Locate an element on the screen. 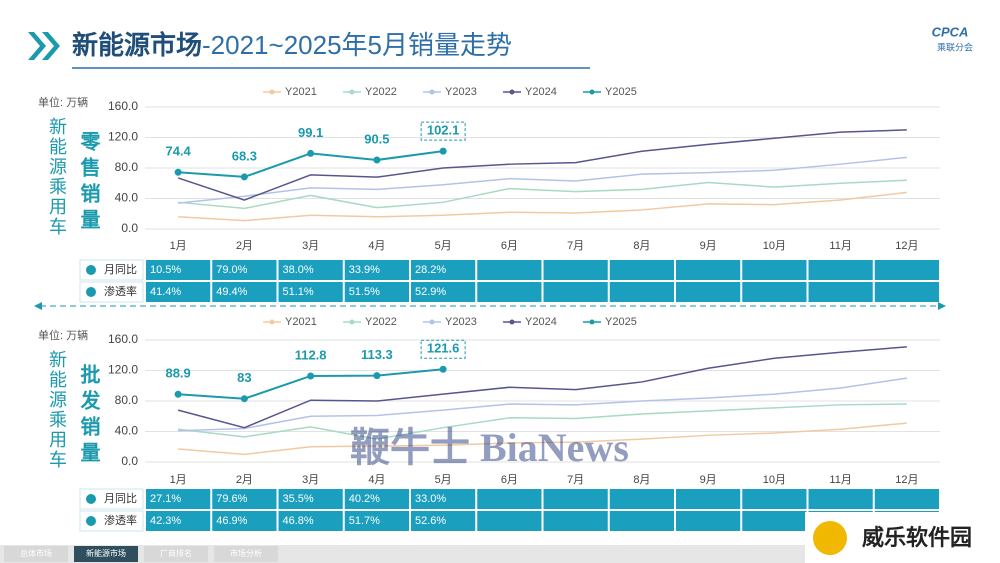 This screenshot has width=1000, height=563. legend-label: Y2025 is located at coordinates (621, 92).